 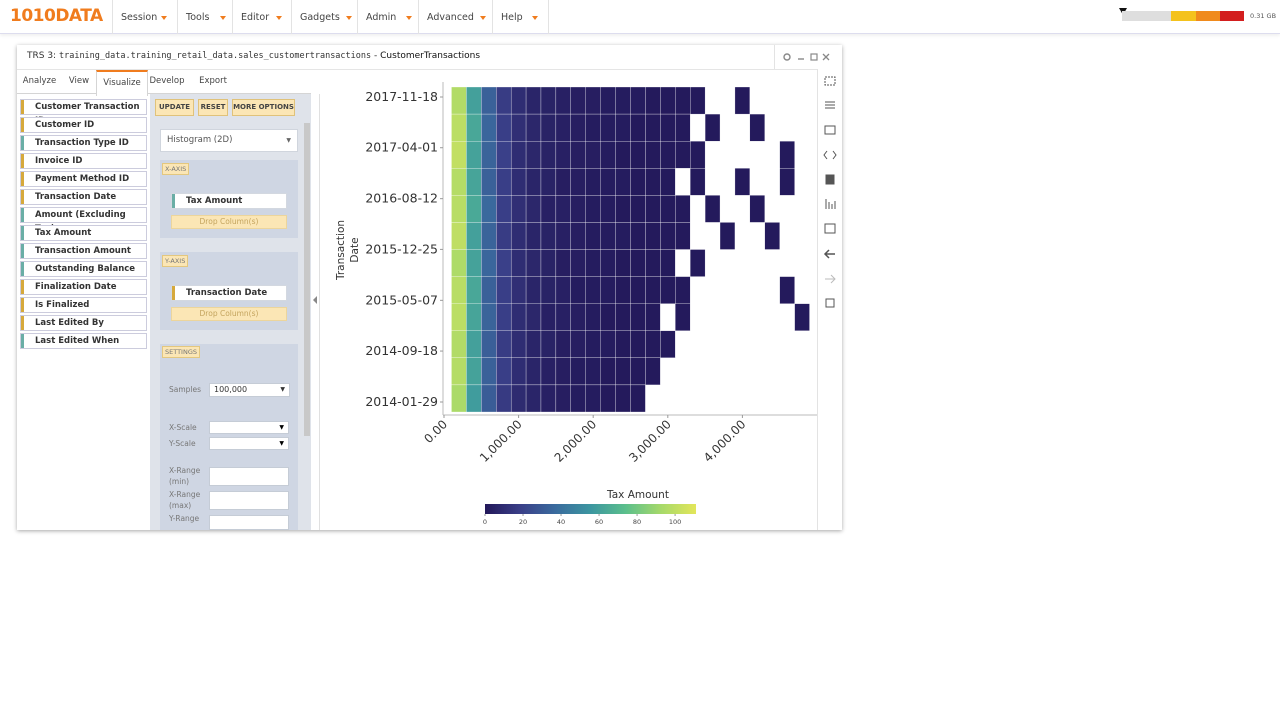 What do you see at coordinates (829, 254) in the screenshot?
I see `back-icon` at bounding box center [829, 254].